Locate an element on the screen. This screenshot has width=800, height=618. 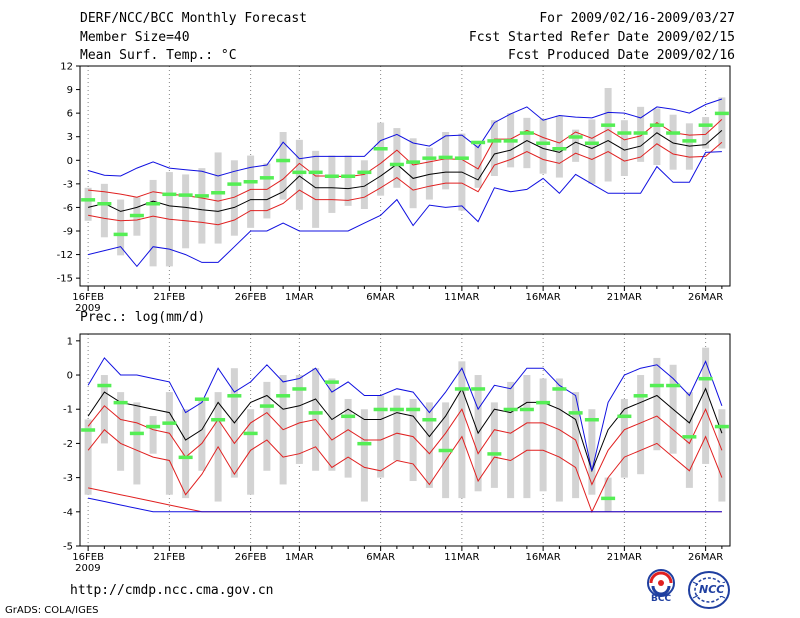
bcc-logo-text: BCC is located at coordinates (661, 599).